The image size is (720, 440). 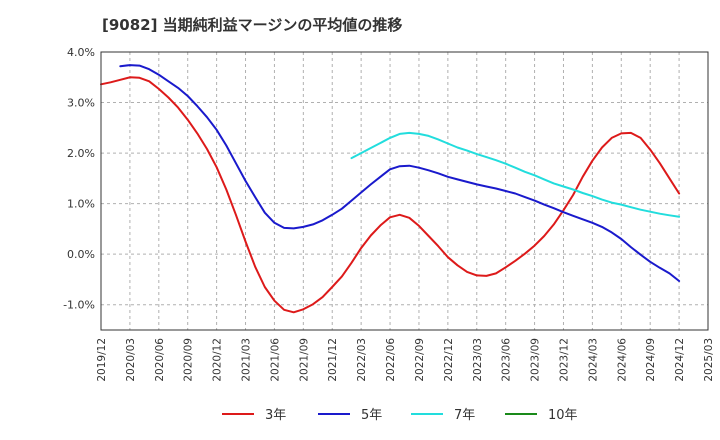 I want to click on x-tick-label: 2022/09, so click(x=420, y=360).